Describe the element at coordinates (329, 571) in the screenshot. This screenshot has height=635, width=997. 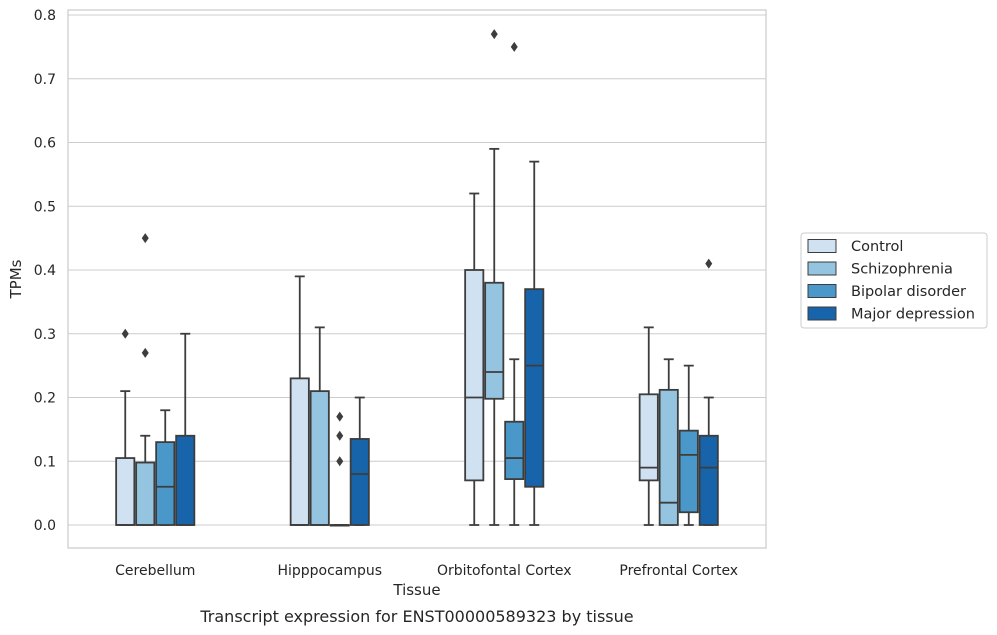
I see `x-tick-label: Hipppocampus` at that location.